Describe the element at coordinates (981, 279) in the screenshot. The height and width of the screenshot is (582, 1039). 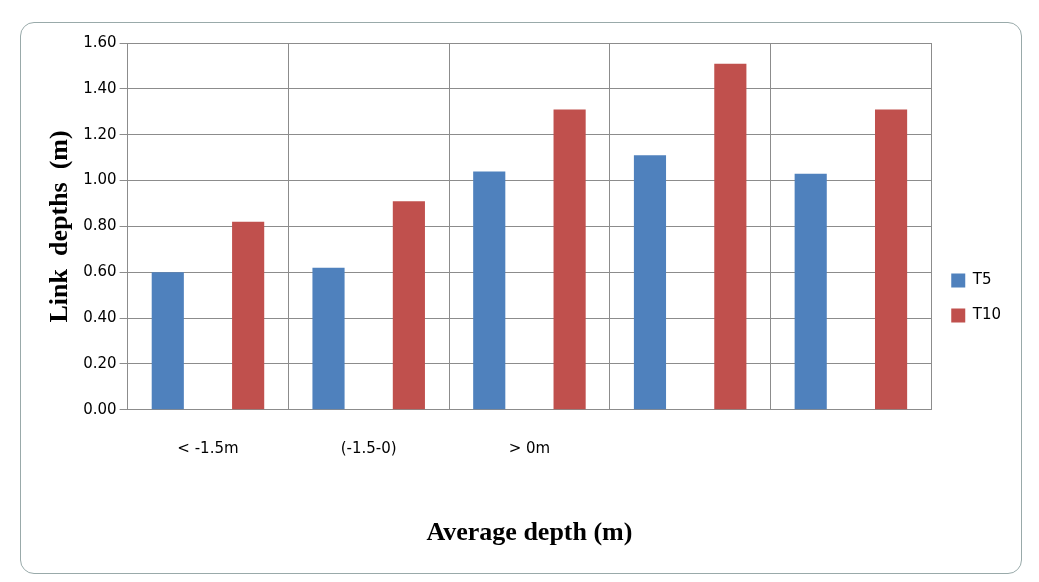
I see `legend-label: T5` at that location.